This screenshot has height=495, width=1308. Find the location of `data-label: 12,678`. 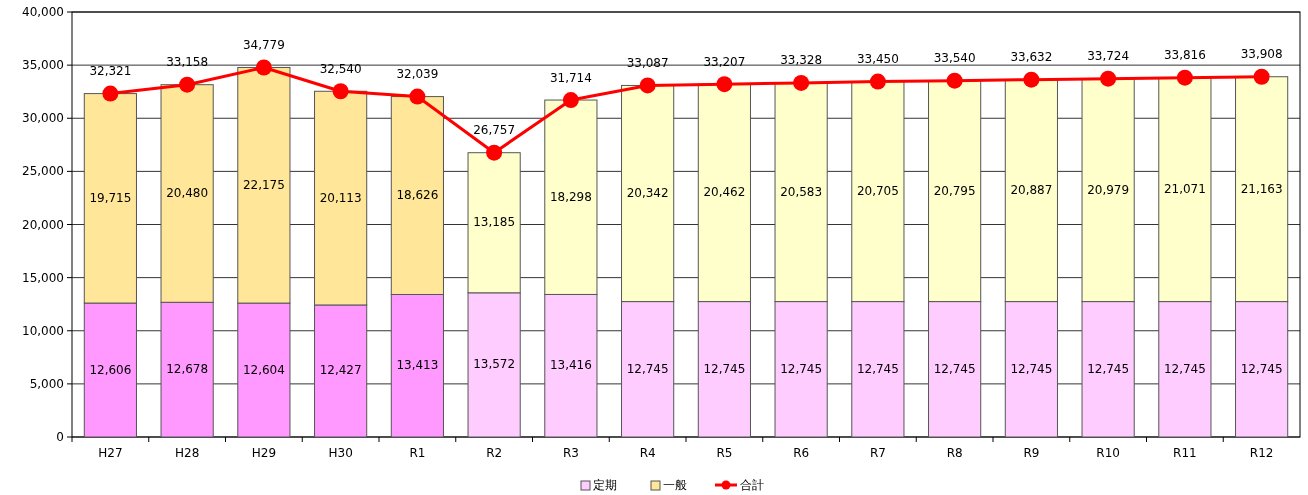

data-label: 12,678 is located at coordinates (187, 369).